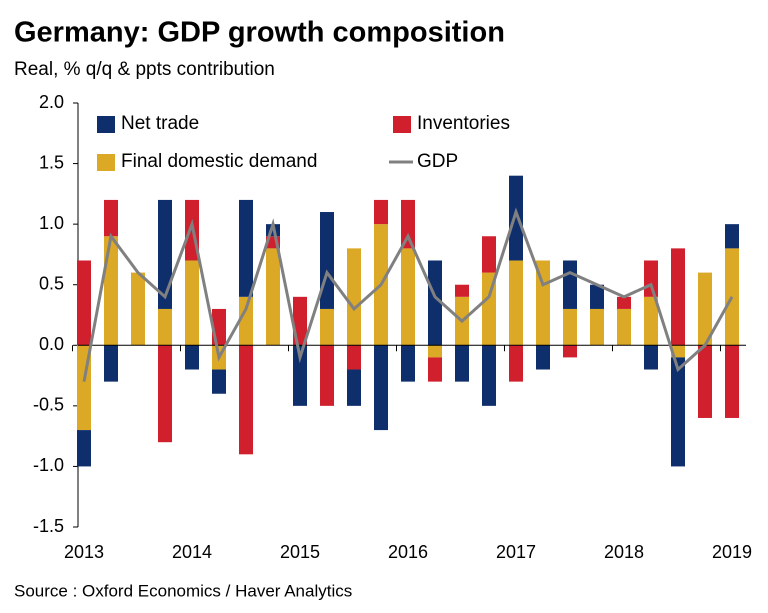  Describe the element at coordinates (192, 552) in the screenshot. I see `x-tick-label: 2014` at that location.